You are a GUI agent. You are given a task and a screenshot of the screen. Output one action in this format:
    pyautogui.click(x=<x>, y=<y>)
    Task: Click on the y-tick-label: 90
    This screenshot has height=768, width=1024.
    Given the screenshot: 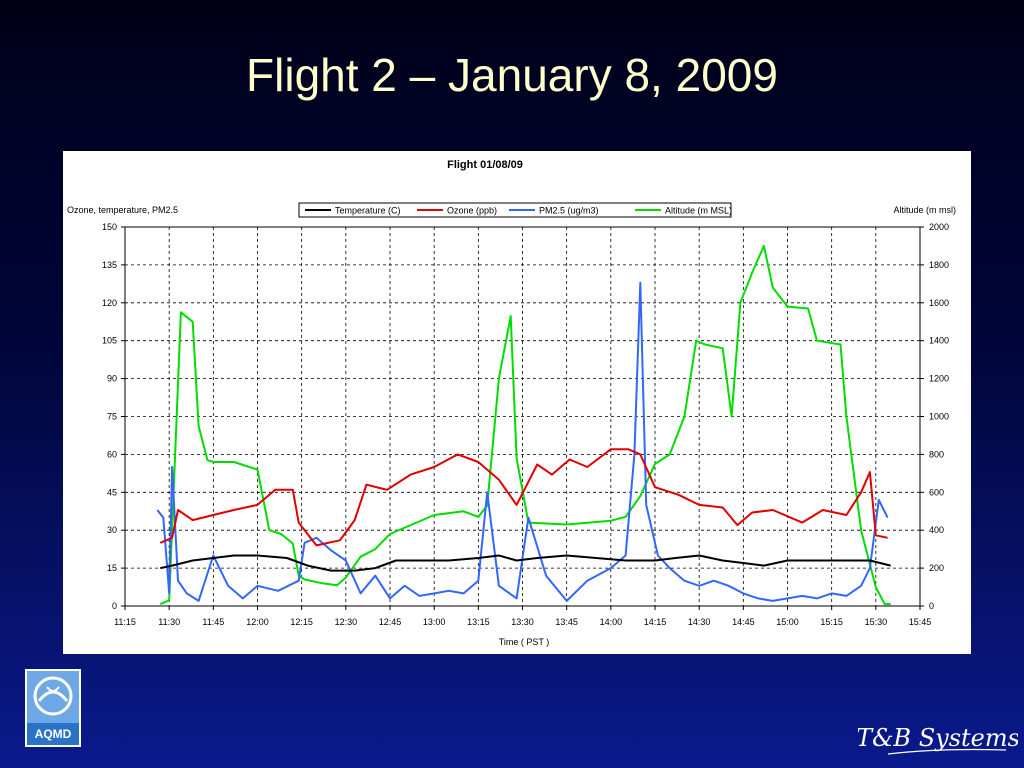 What is the action you would take?
    pyautogui.click(x=112, y=379)
    